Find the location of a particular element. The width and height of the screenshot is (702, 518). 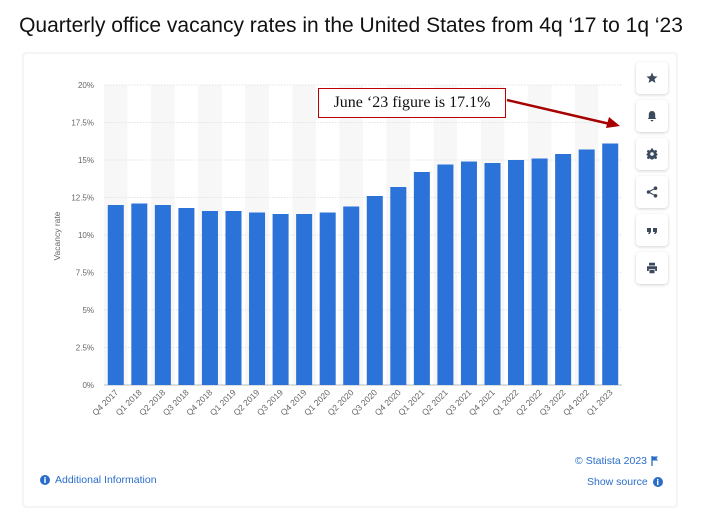

y-tick-label: 2.5% is located at coordinates (85, 348).